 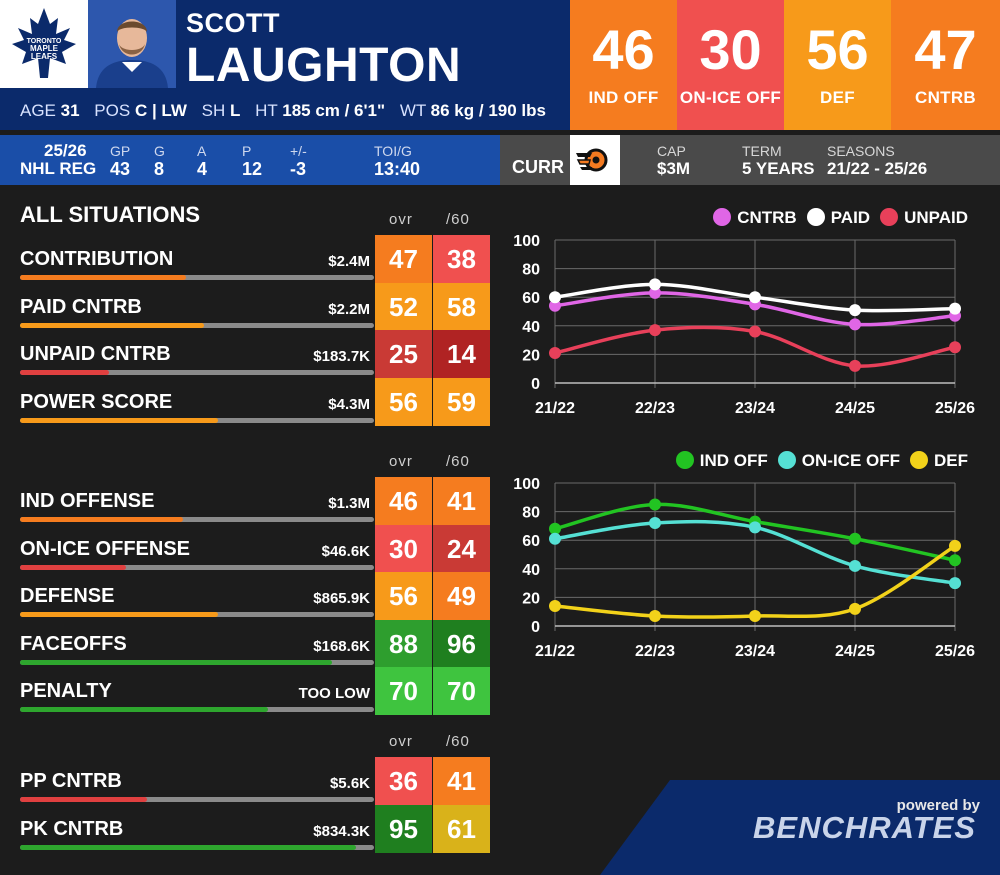 What do you see at coordinates (412, 110) in the screenshot?
I see `wt-label: WT` at bounding box center [412, 110].